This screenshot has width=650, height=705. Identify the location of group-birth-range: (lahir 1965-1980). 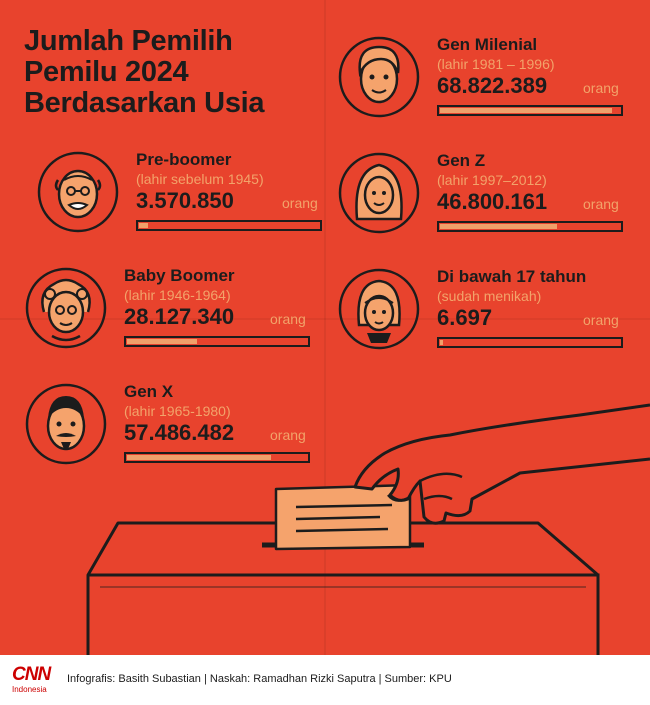
(177, 411).